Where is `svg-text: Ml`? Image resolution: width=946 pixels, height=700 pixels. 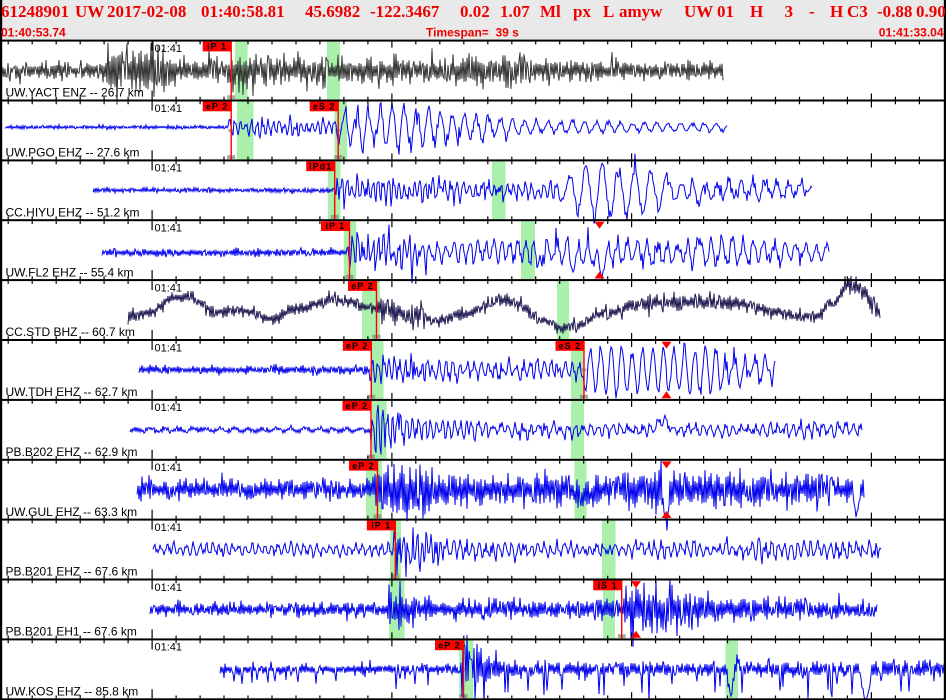
svg-text: Ml is located at coordinates (550, 11).